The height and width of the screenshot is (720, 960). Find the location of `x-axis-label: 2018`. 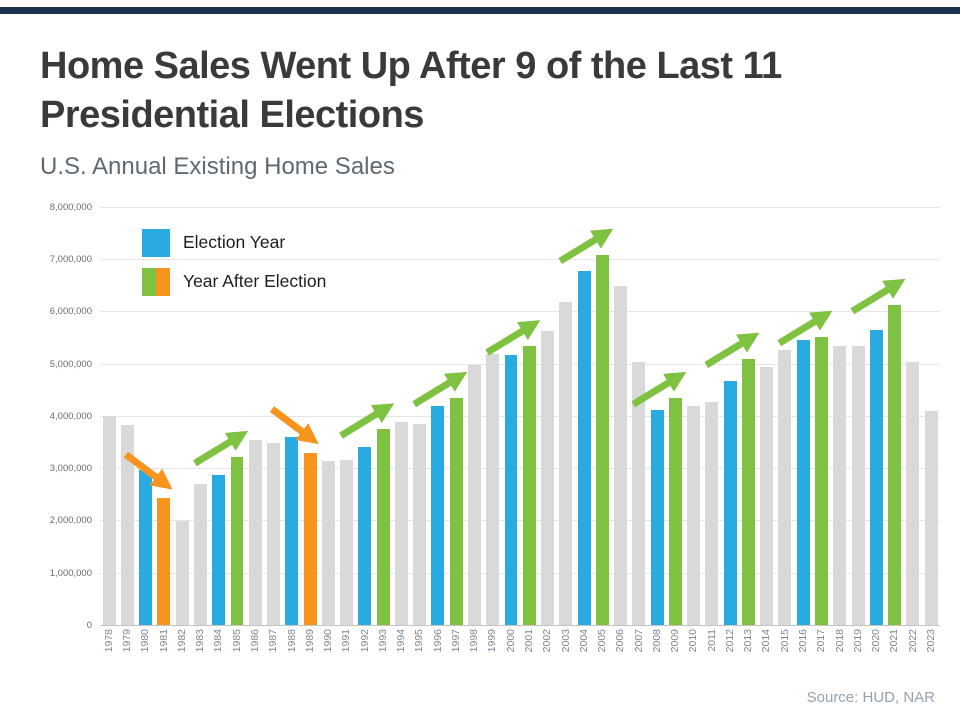

x-axis-label: 2018 is located at coordinates (839, 640).